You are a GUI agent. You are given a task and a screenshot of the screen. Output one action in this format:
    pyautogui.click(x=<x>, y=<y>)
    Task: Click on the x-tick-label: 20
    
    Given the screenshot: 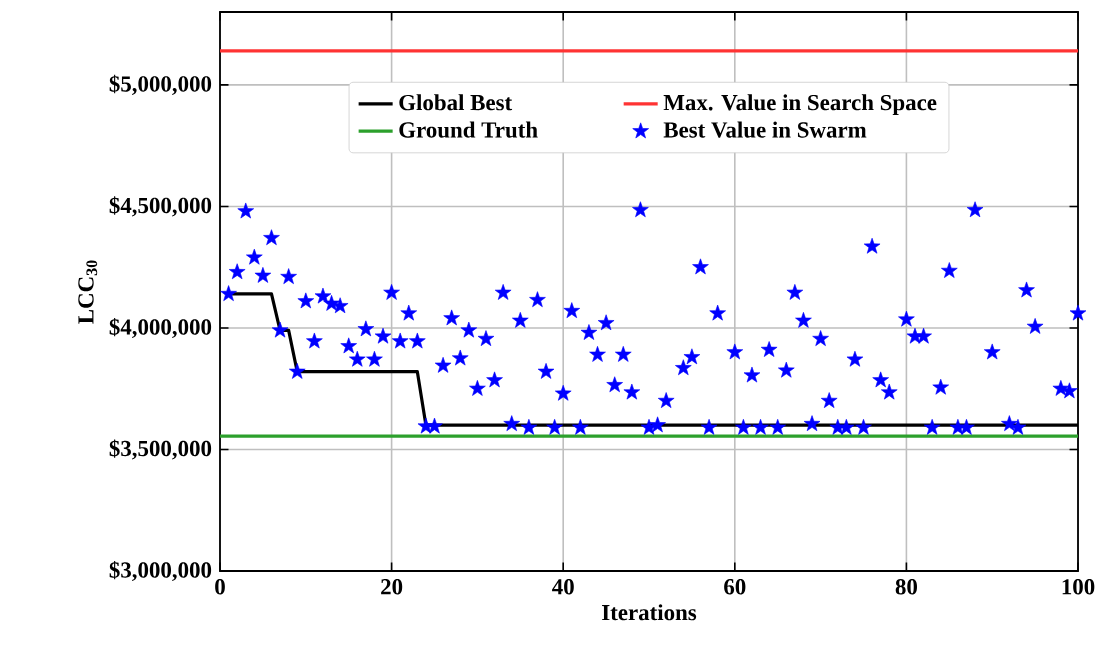 What is the action you would take?
    pyautogui.click(x=392, y=587)
    